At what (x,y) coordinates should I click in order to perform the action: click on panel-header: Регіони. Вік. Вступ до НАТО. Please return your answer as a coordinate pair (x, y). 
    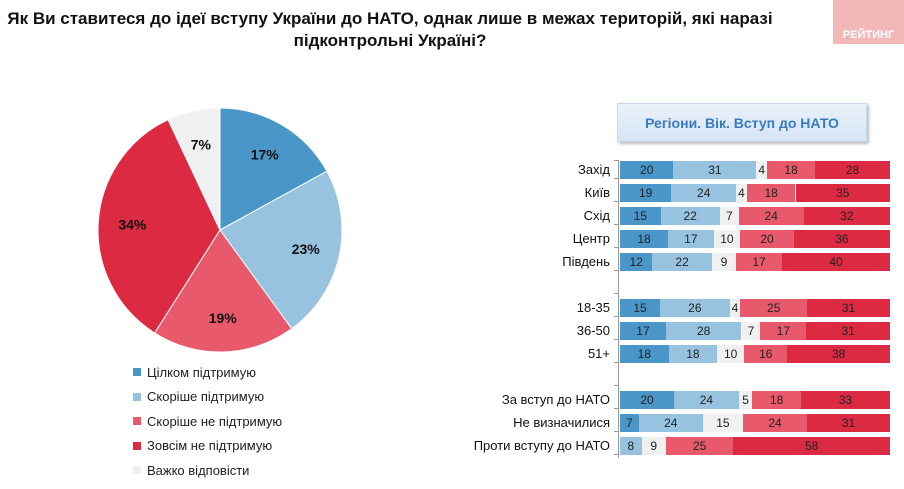
    Looking at the image, I should click on (742, 122).